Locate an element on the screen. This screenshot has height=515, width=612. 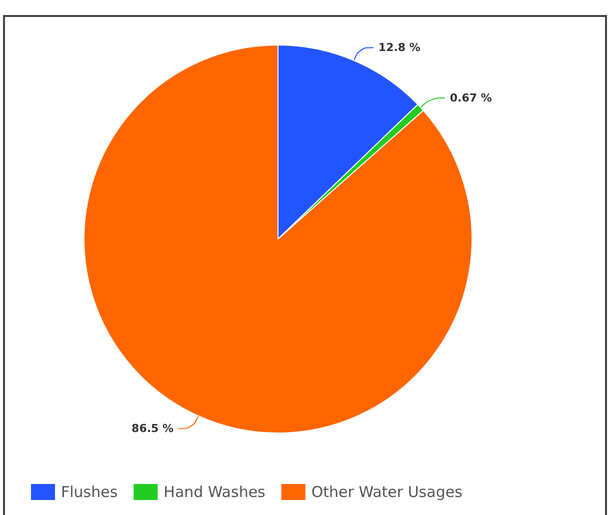
legend-label: Flushes is located at coordinates (89, 492).